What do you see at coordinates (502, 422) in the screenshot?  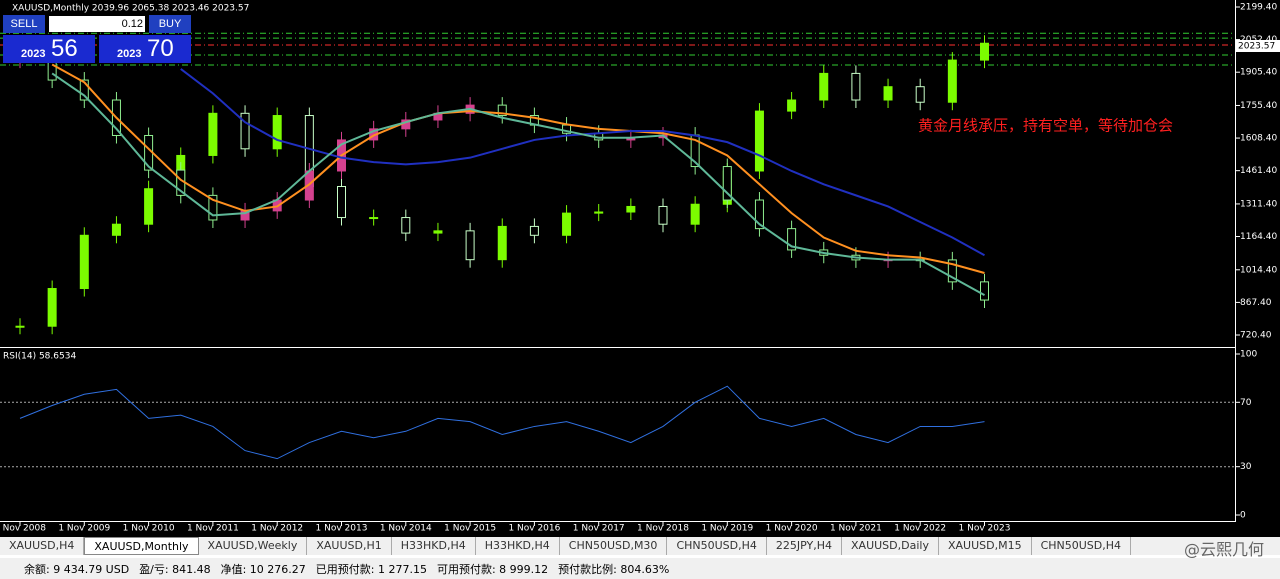 I see `rsi-line` at bounding box center [502, 422].